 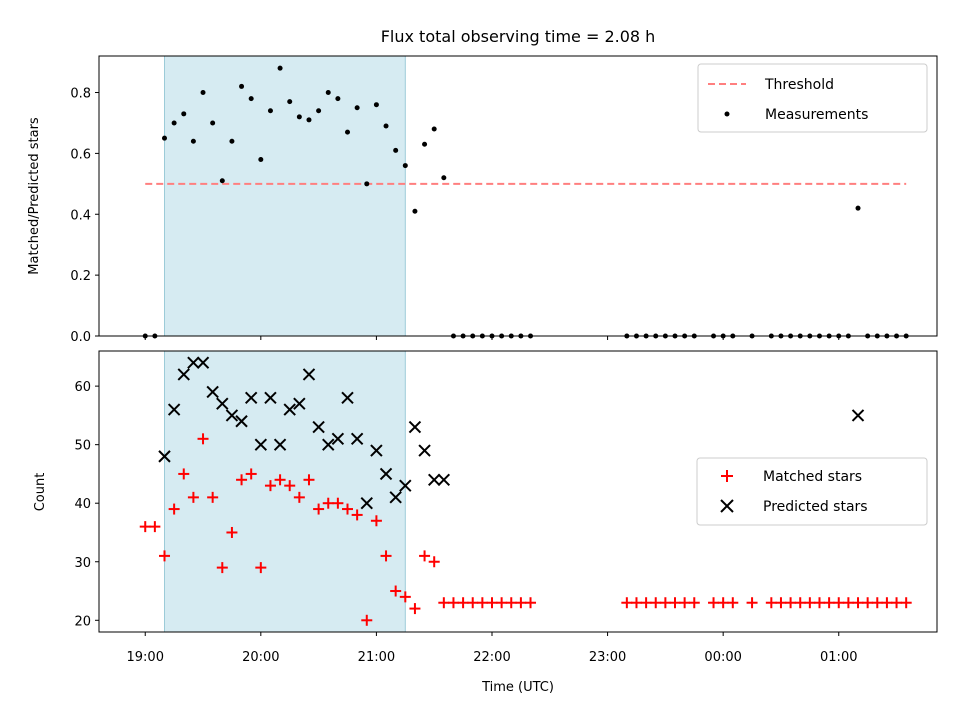 I want to click on legend-predicted-label: Predicted stars, so click(x=815, y=507).